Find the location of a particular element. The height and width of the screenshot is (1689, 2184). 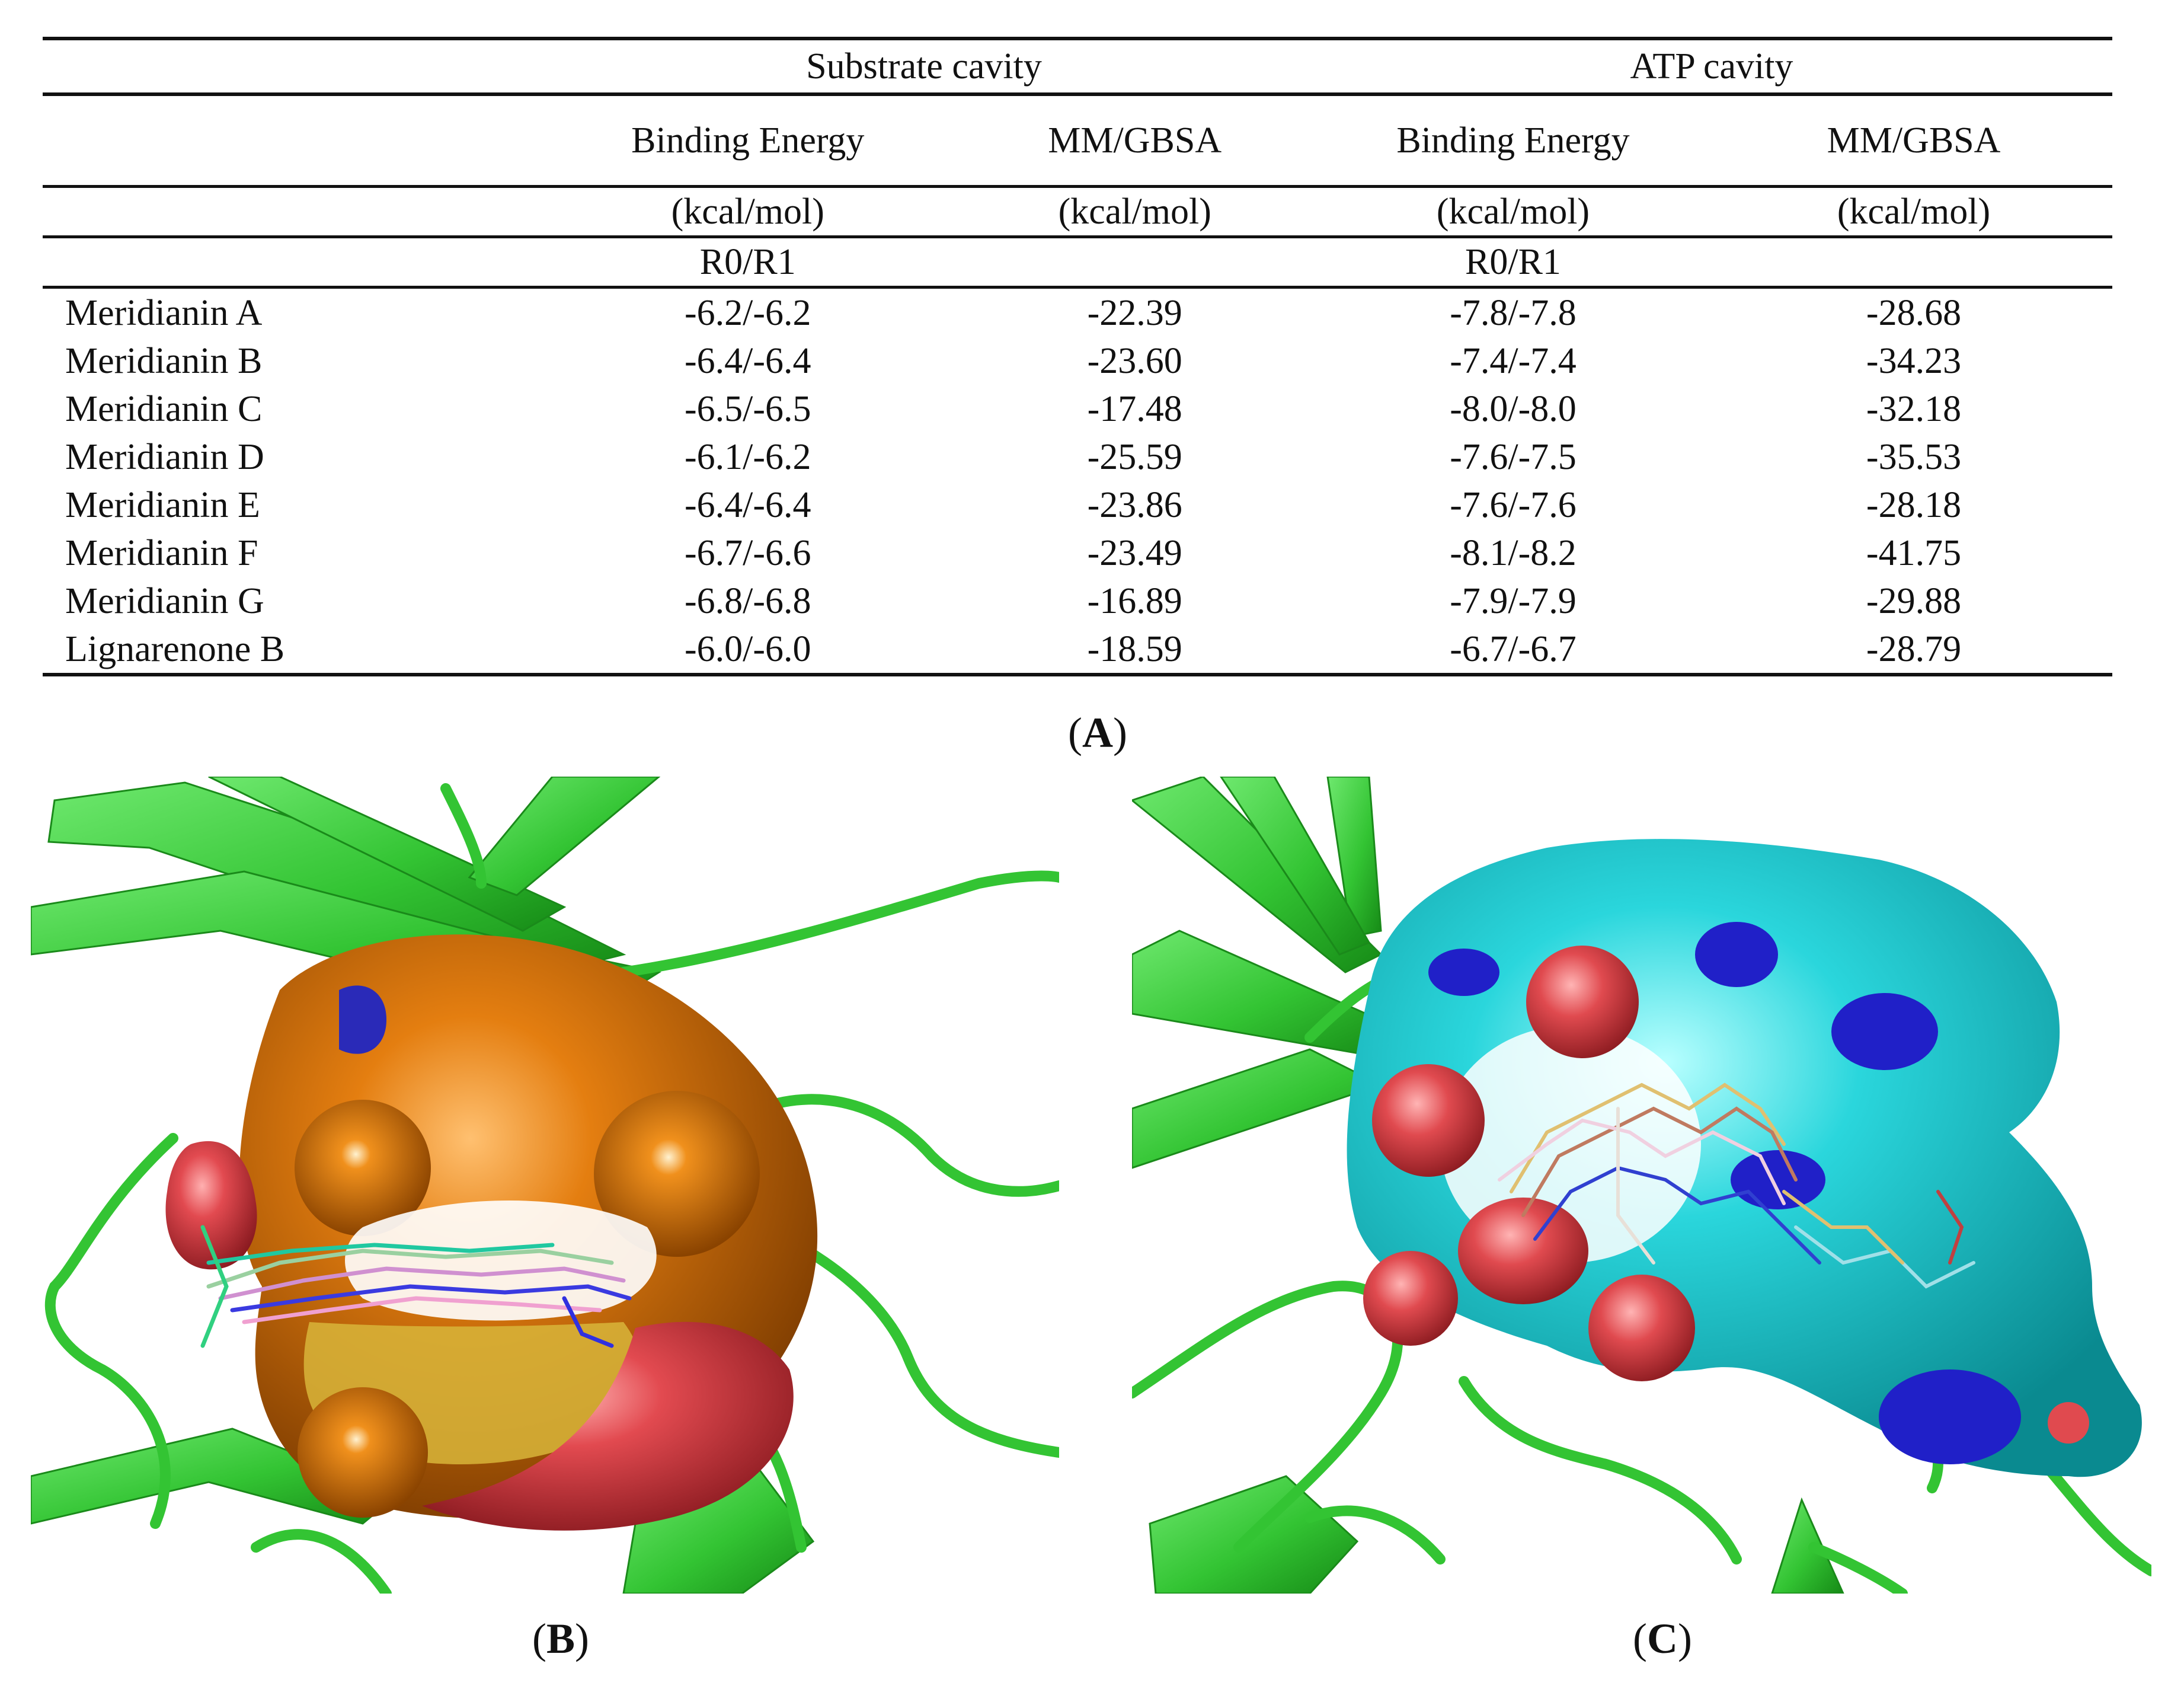

red-surface-patch is located at coordinates (608, 1426).